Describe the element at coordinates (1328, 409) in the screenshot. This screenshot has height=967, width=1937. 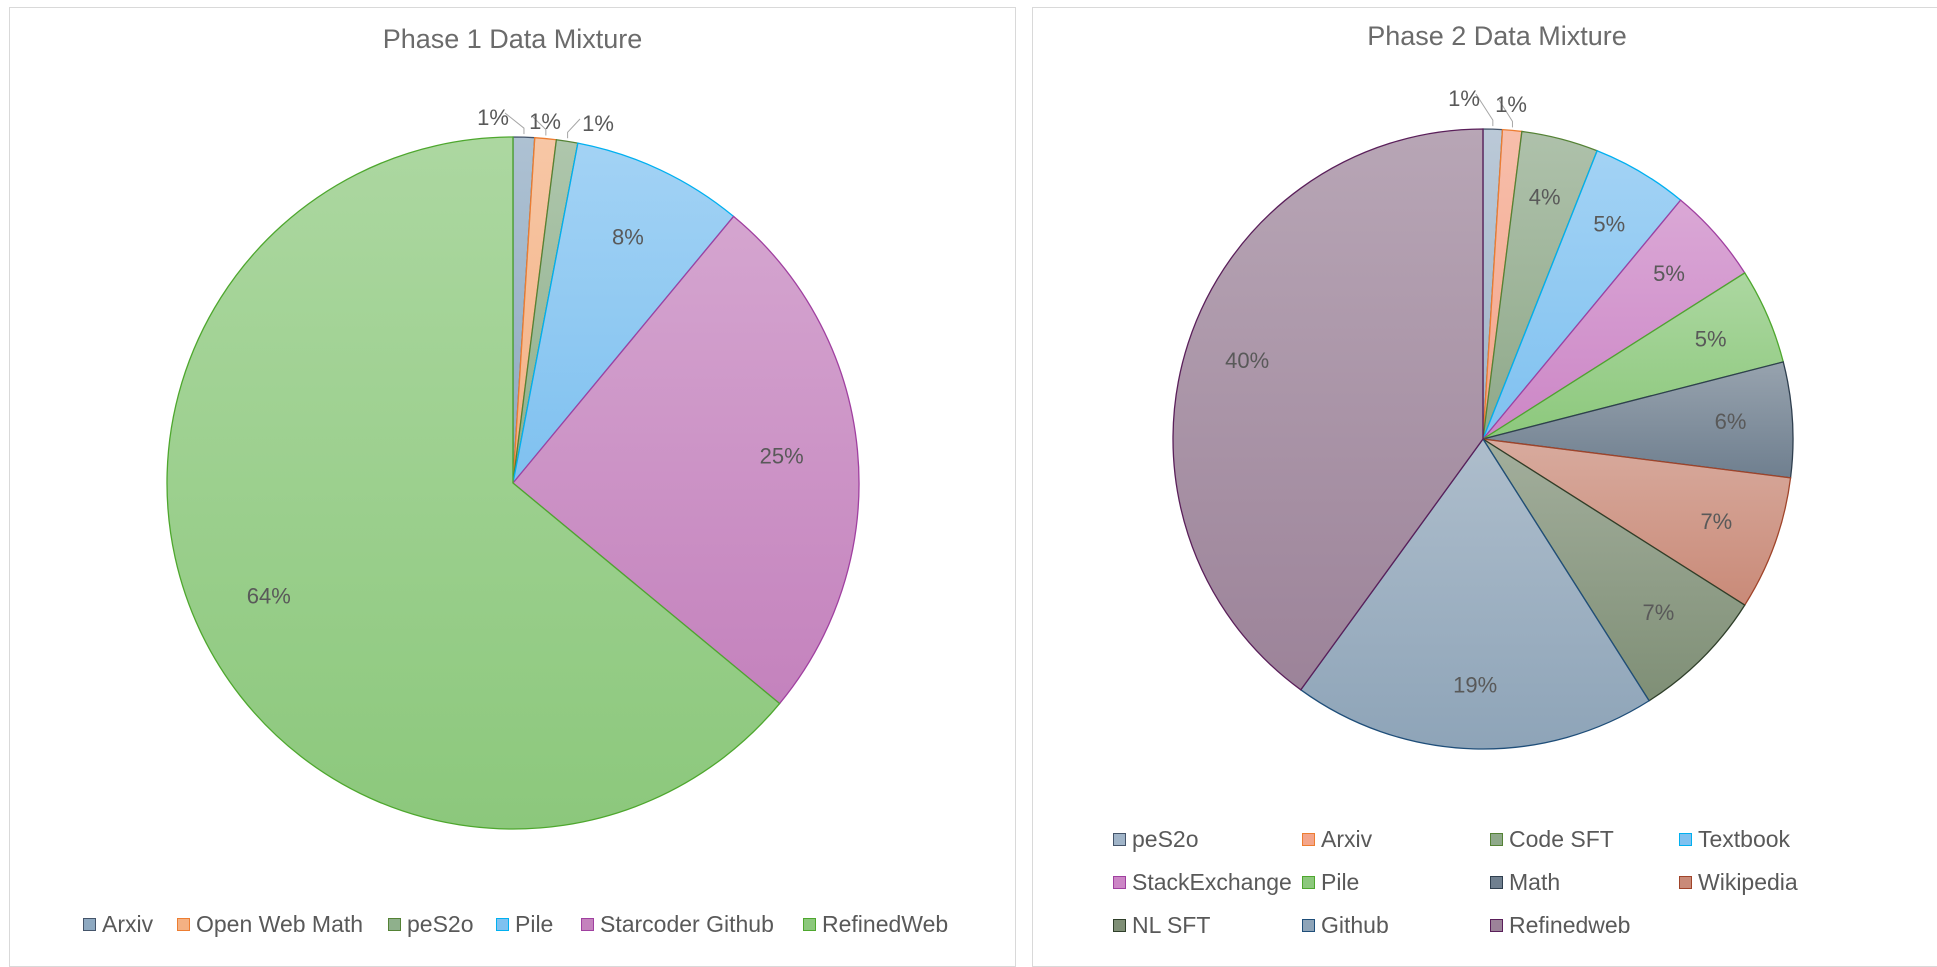
I see `pie-slice-refinedweb` at that location.